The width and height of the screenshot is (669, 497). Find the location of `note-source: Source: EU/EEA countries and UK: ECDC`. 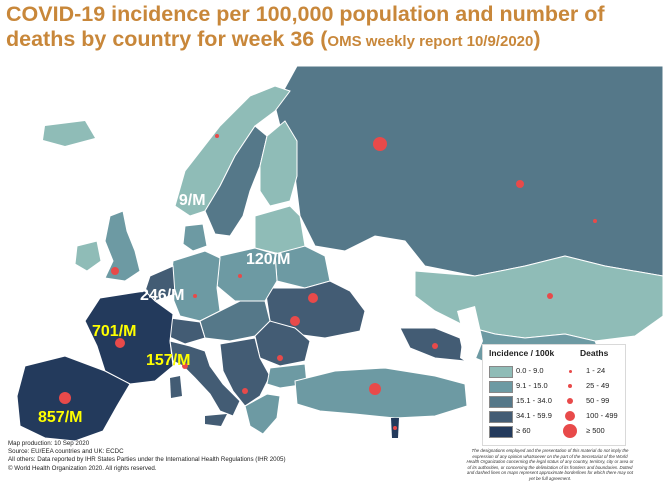

note-source: Source: EU/EEA countries and UK: ECDC is located at coordinates (66, 452).